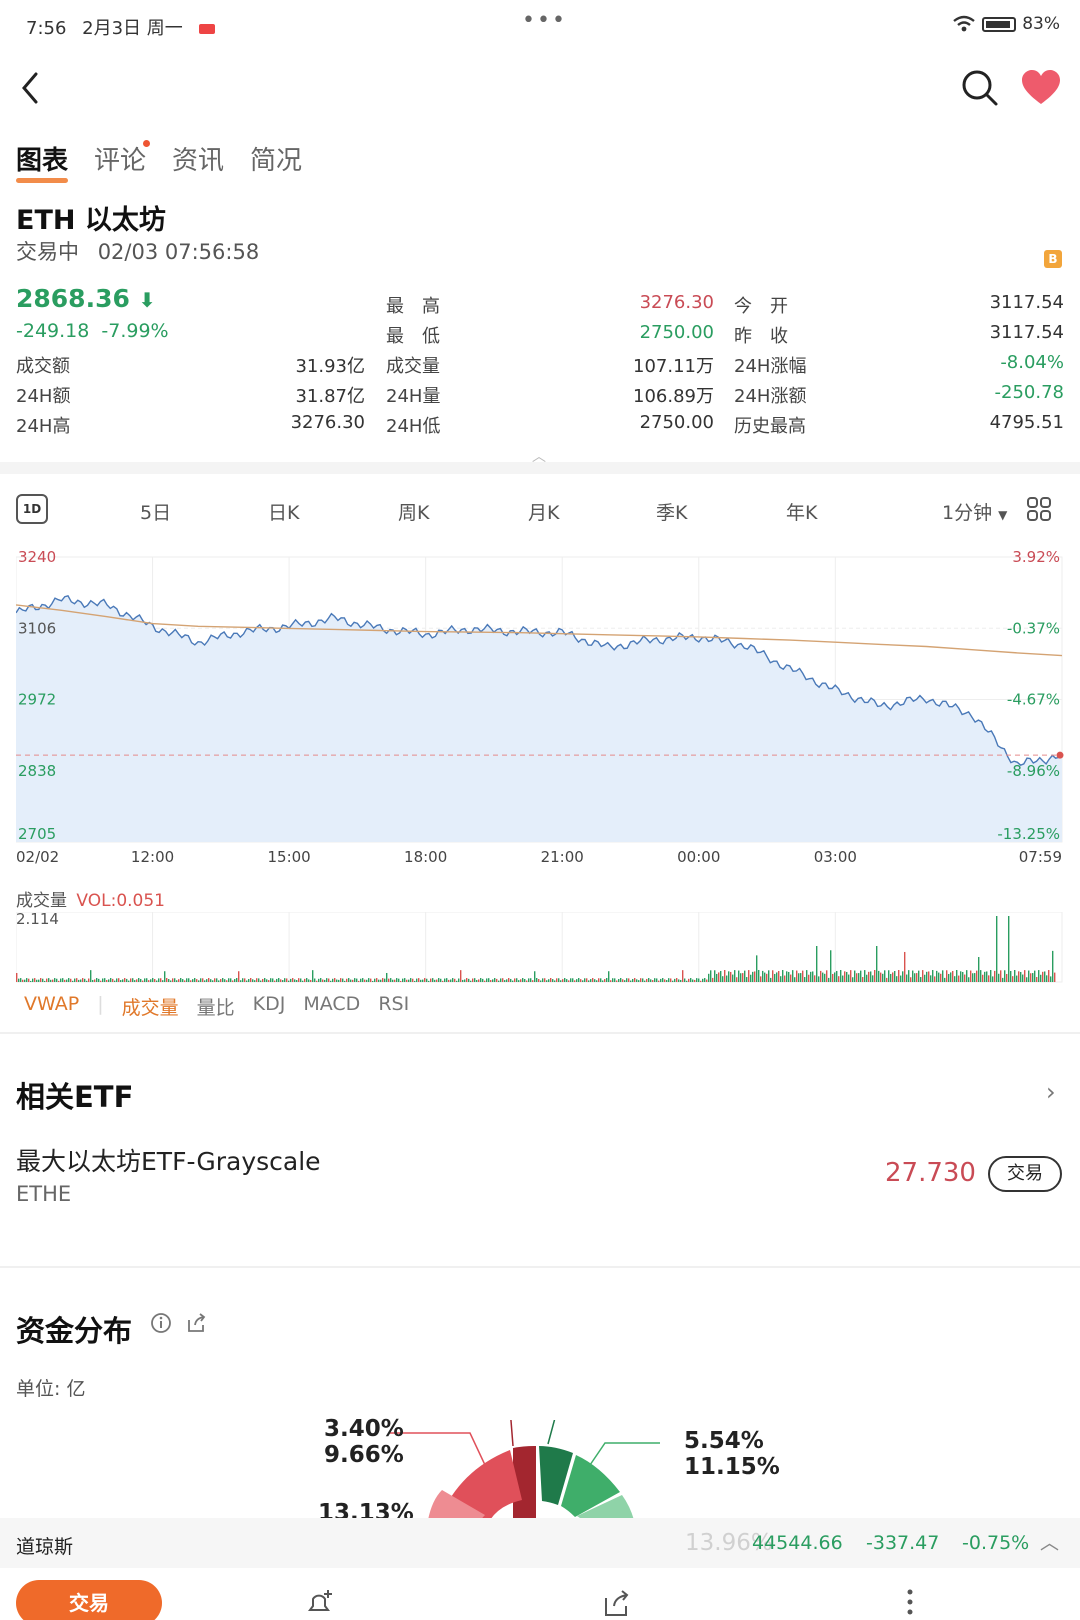 This screenshot has height=1620, width=1080. I want to click on indicator-volume: 成交量, so click(150, 1008).